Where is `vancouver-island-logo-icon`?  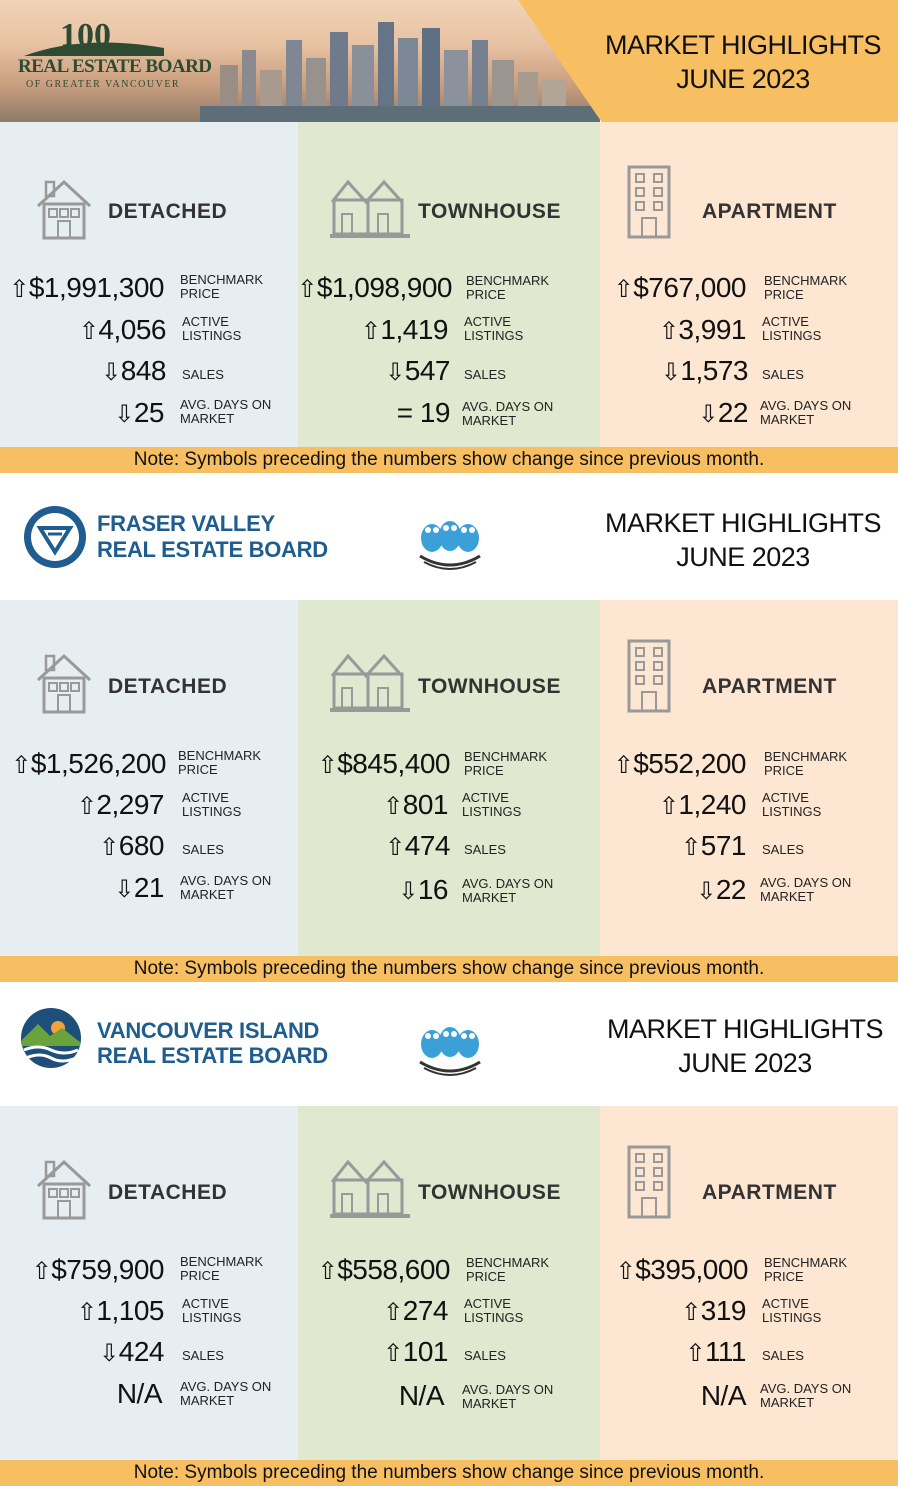
vancouver-island-logo-icon is located at coordinates (51, 1038).